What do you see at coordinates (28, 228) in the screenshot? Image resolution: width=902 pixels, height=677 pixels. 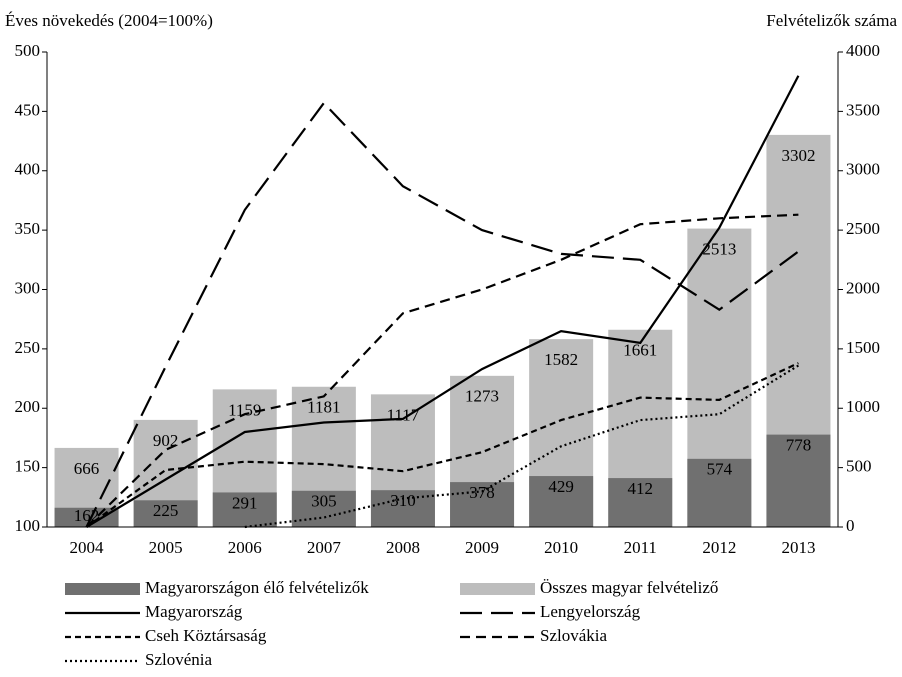 I see `y-tick-label: 350` at bounding box center [28, 228].